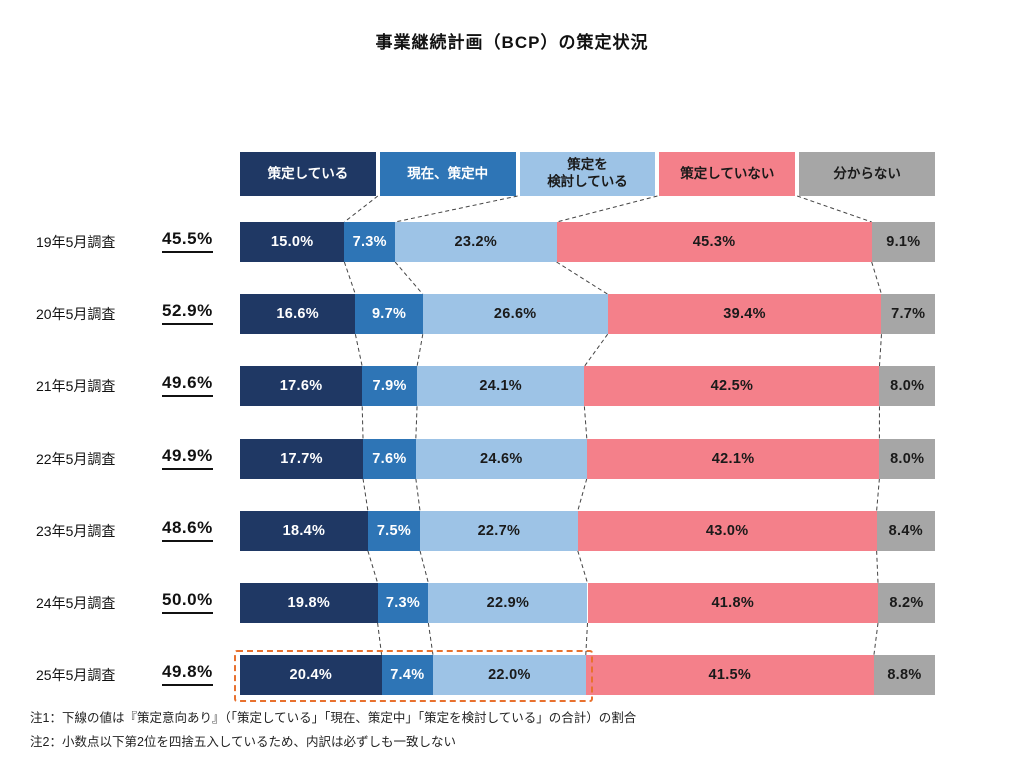 The height and width of the screenshot is (769, 1024). Describe the element at coordinates (447, 174) in the screenshot. I see `legend-item-1: 現在、策定中` at that location.